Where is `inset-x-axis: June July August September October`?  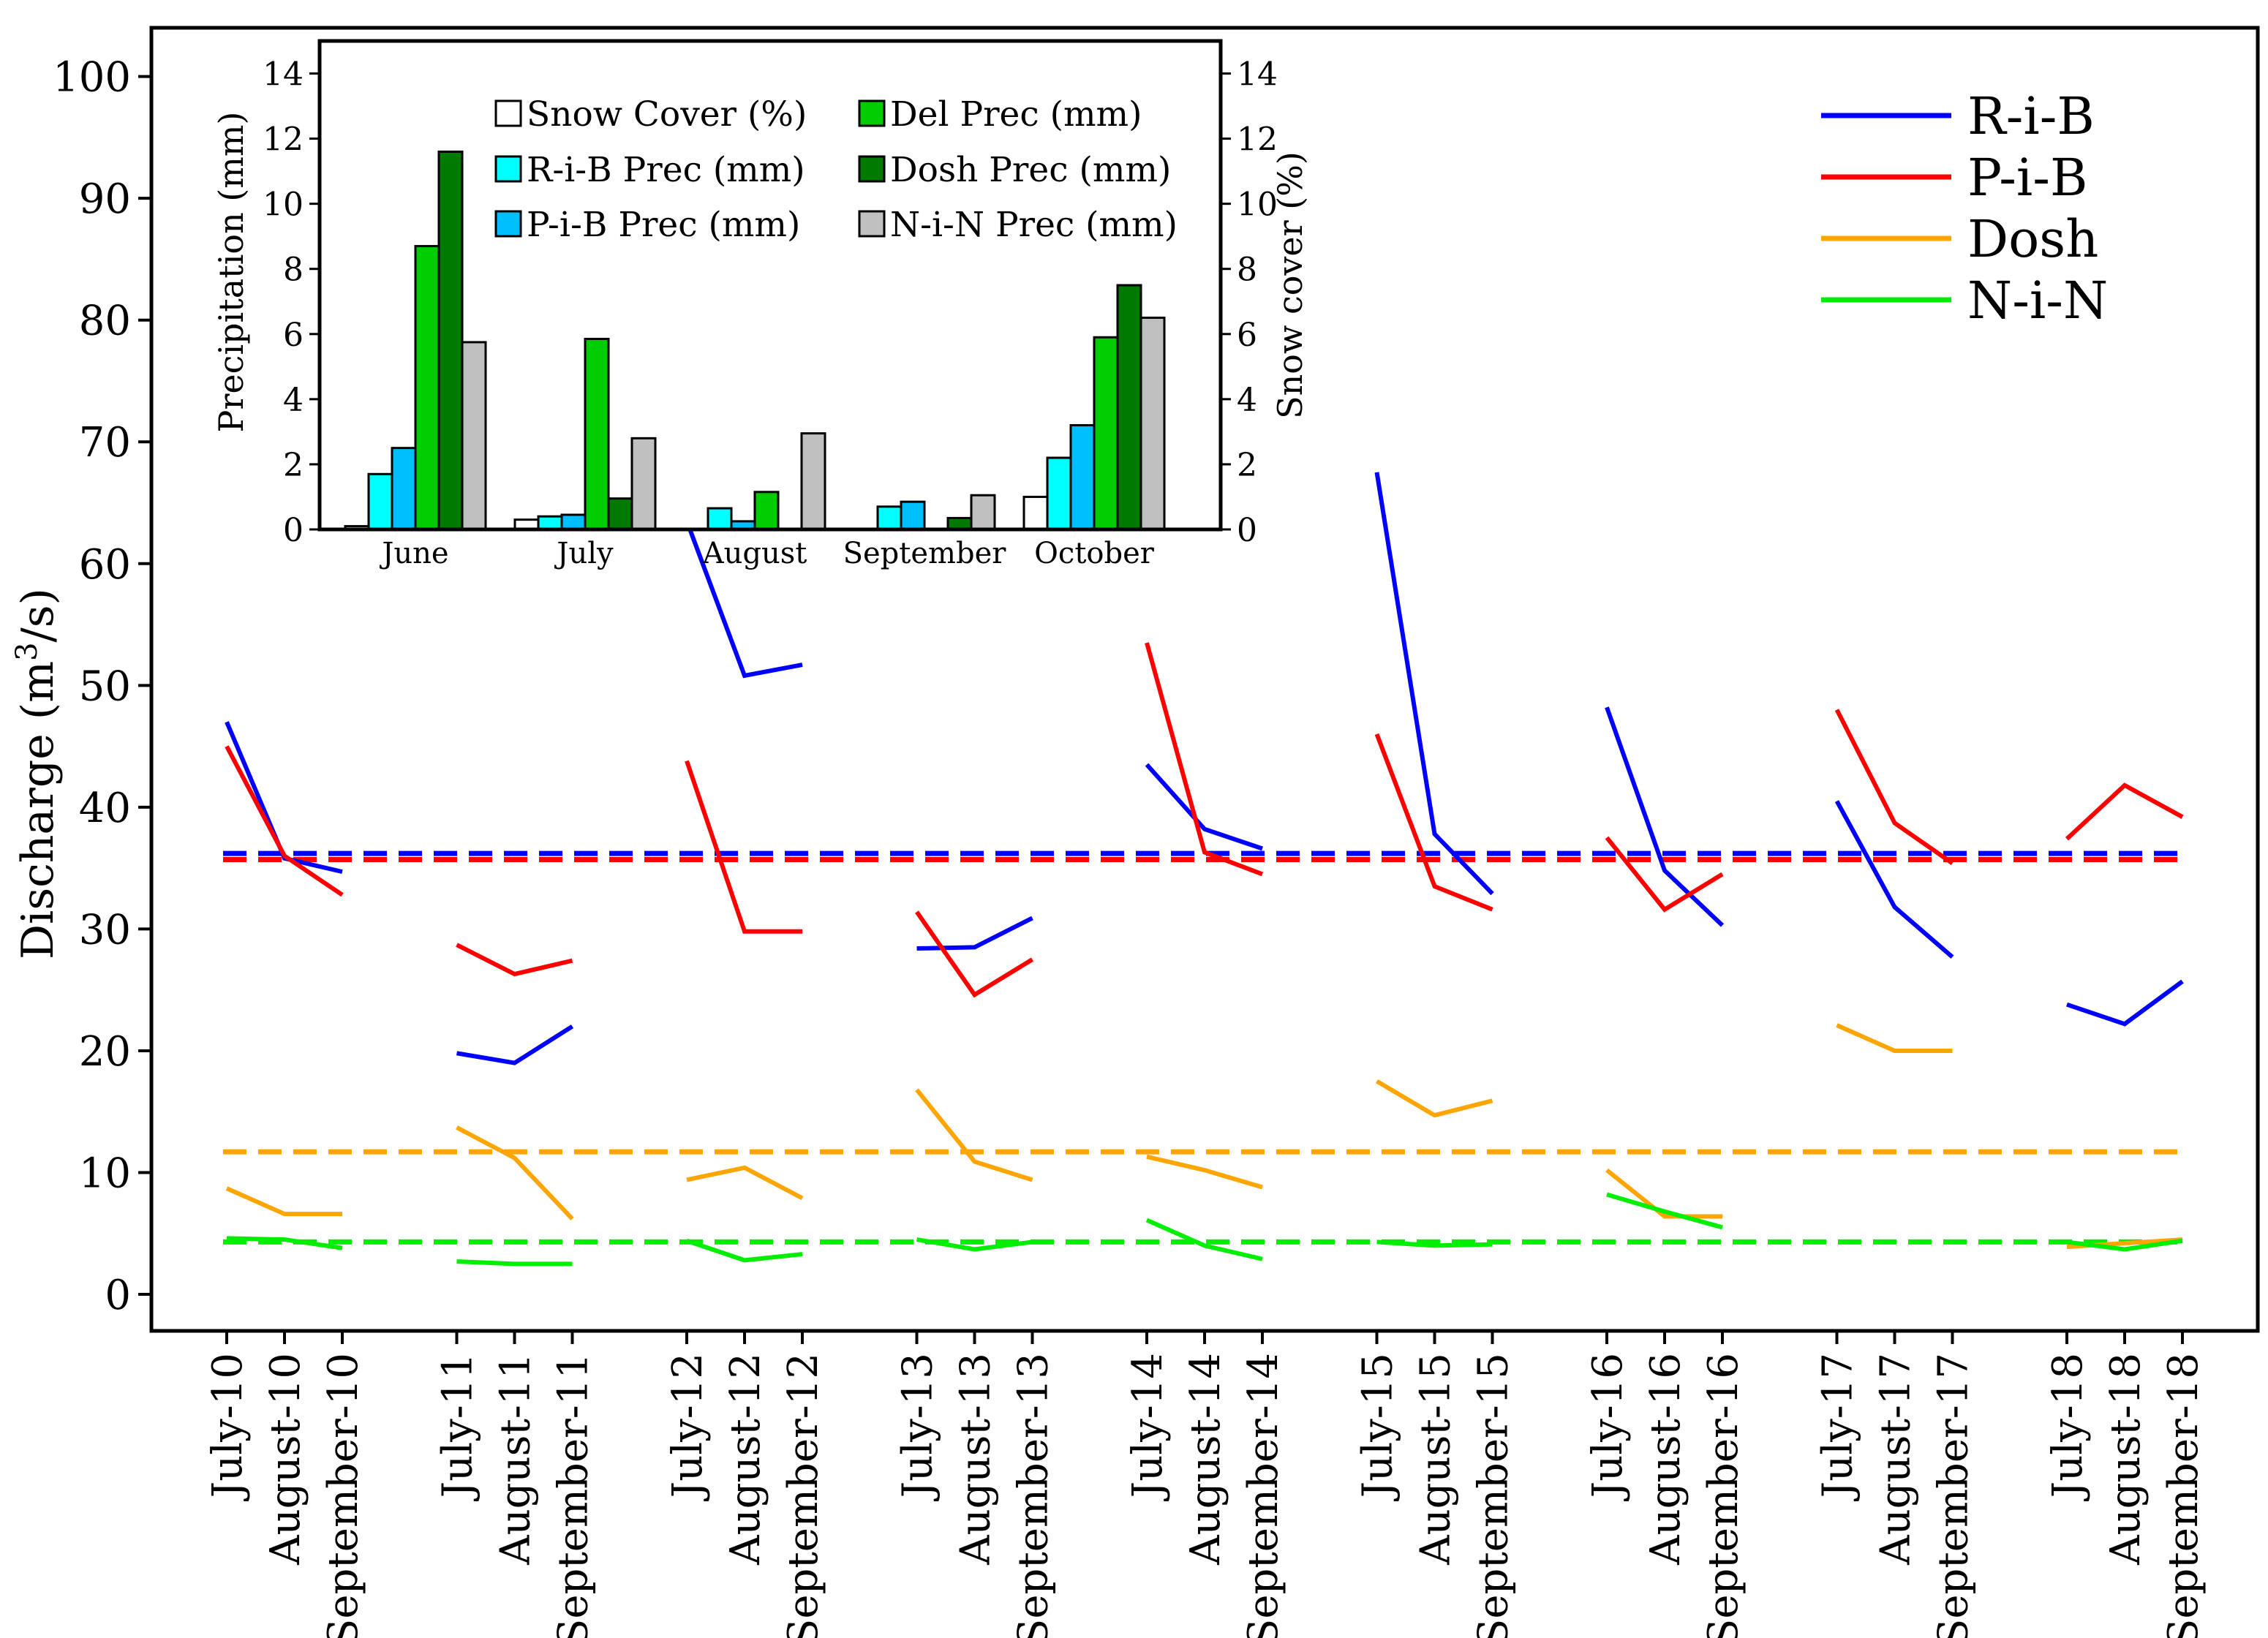
inset-x-axis: June July August September October is located at coordinates (767, 553).